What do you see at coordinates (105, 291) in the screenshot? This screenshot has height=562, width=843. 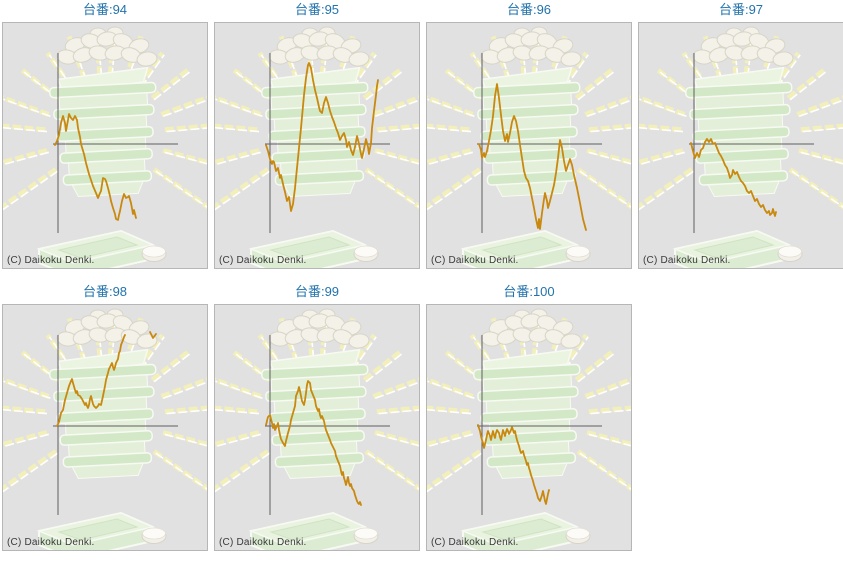 I see `machine-title-98: 台番:98` at bounding box center [105, 291].